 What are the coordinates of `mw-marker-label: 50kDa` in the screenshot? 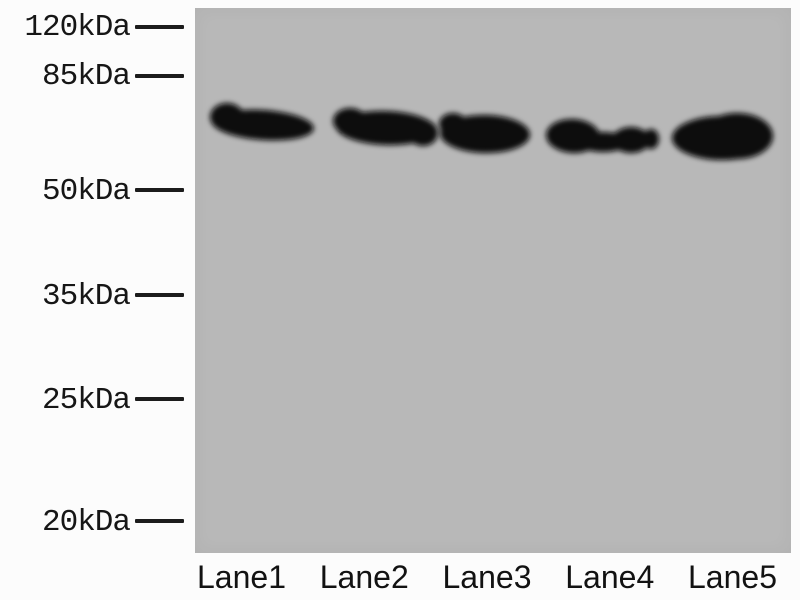 It's located at (86, 191).